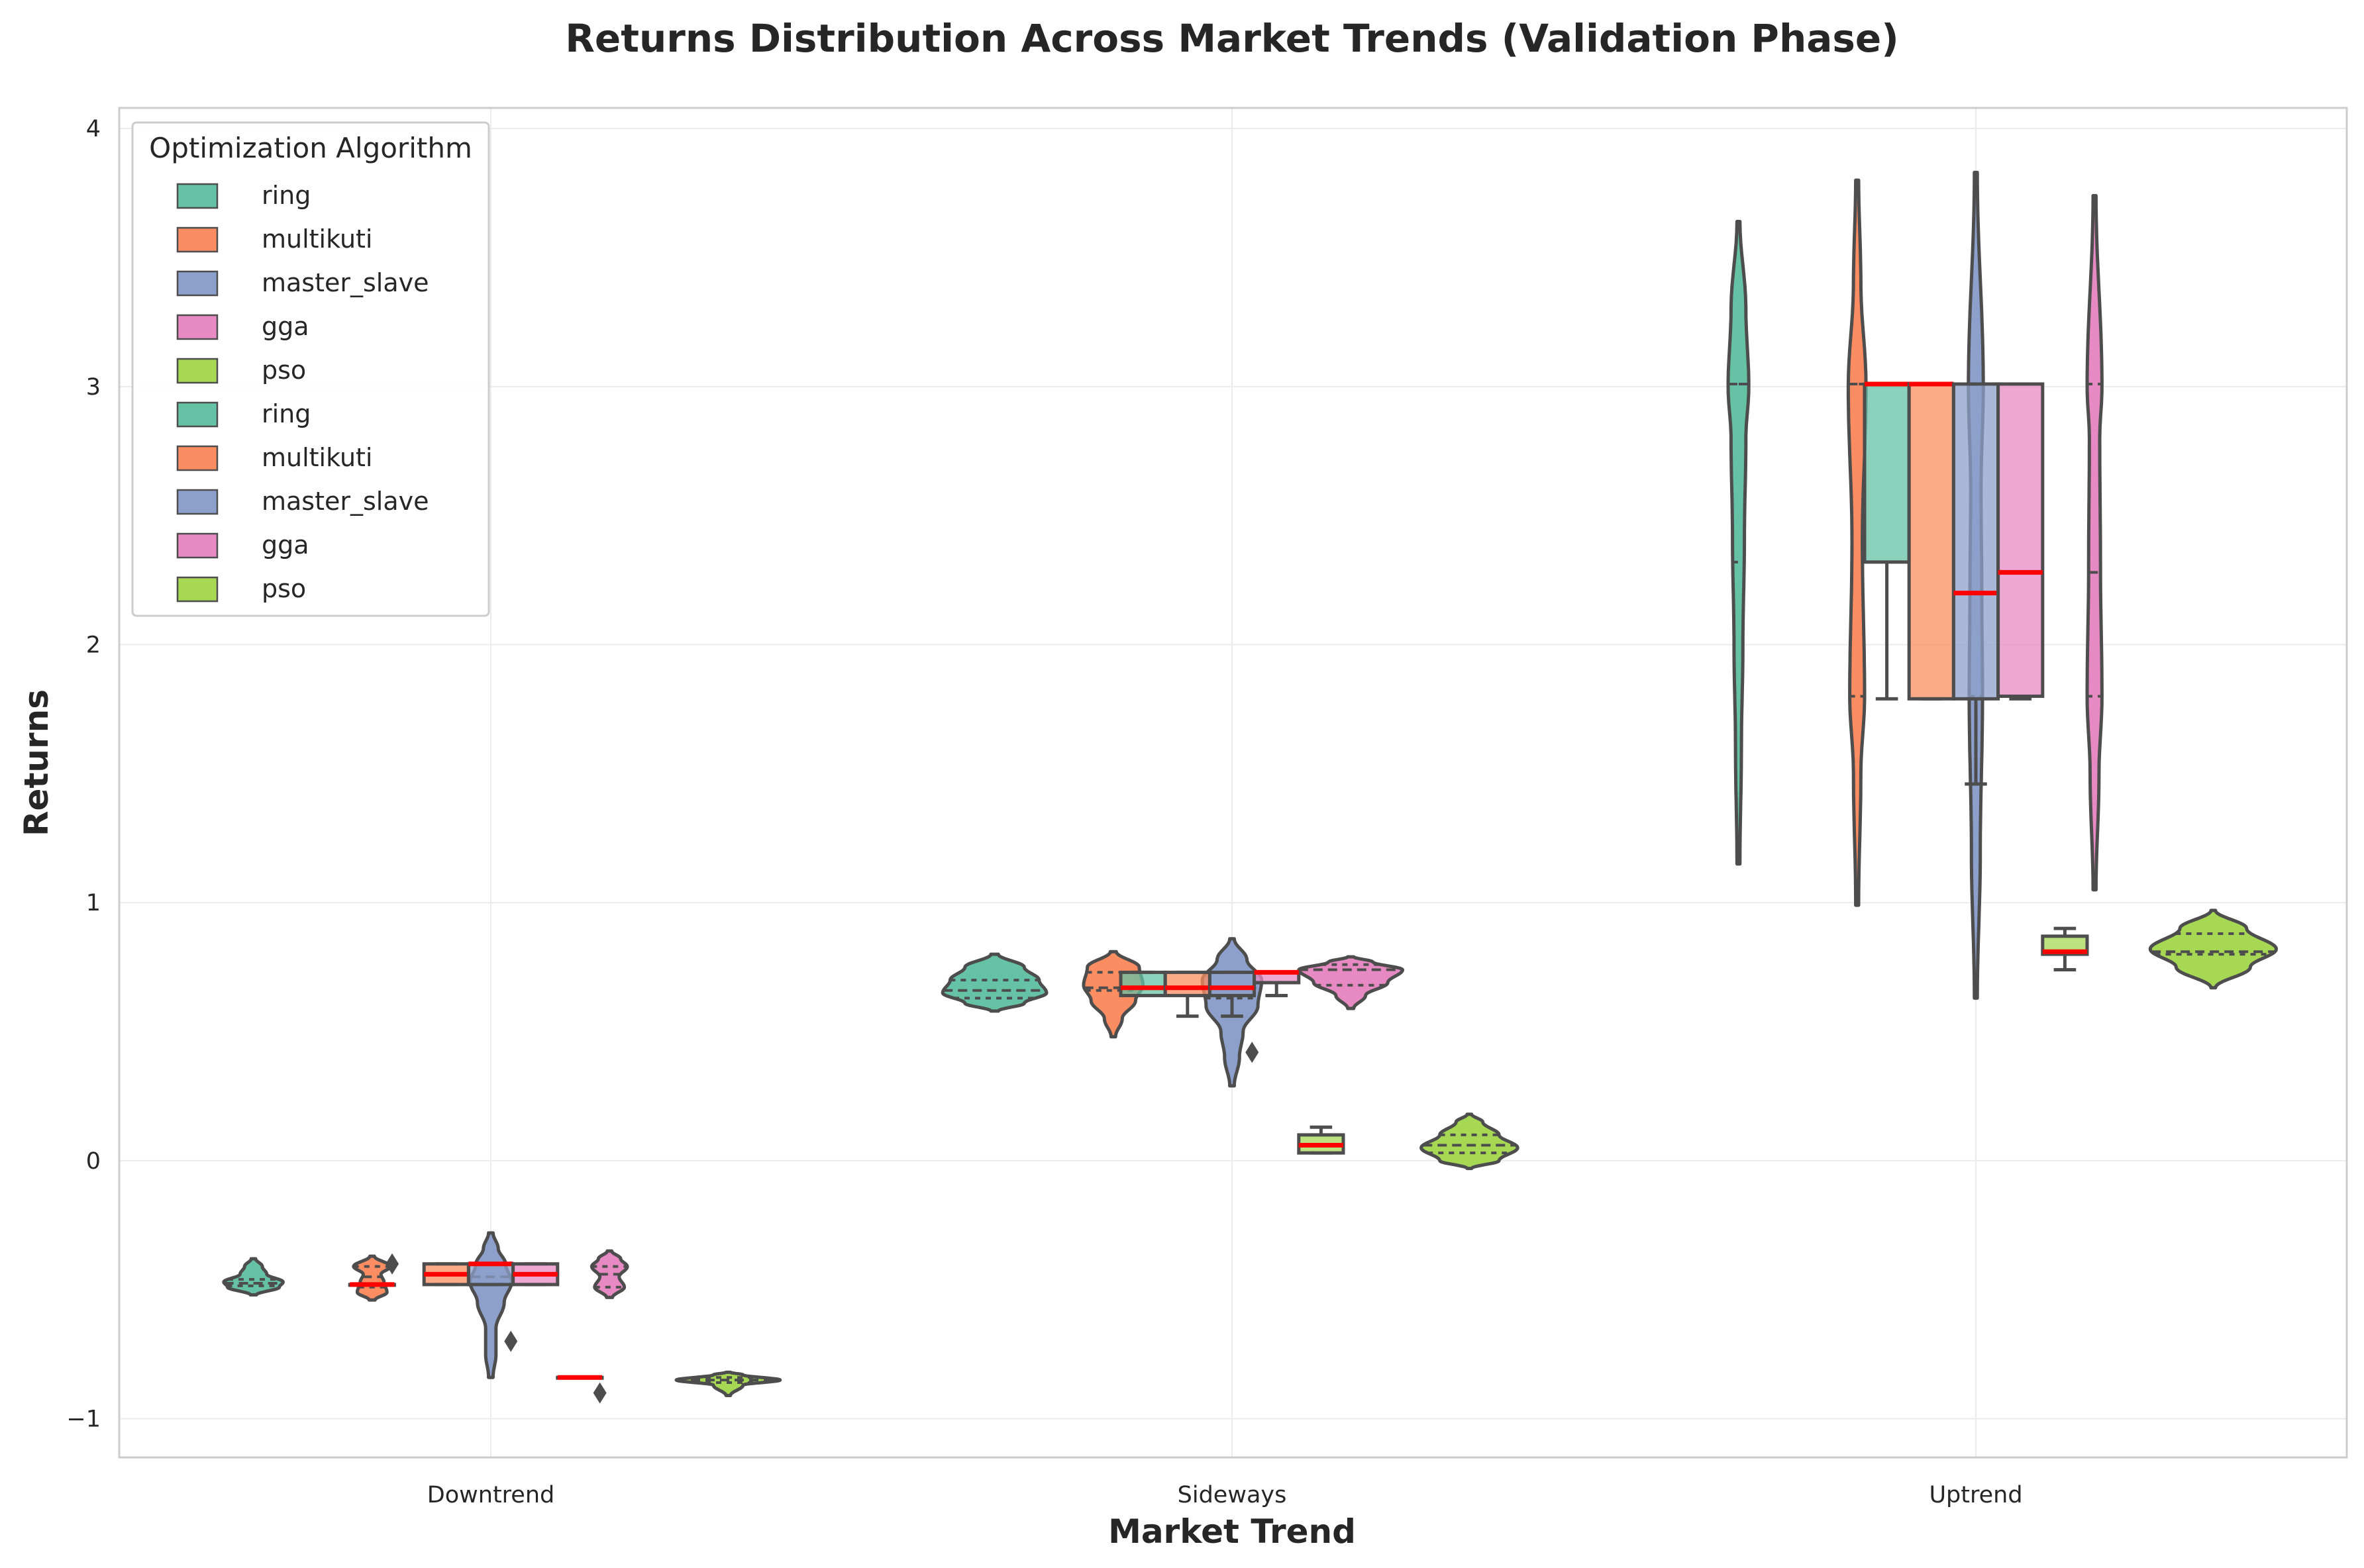 The height and width of the screenshot is (1568, 2364). I want to click on box-uptrend-master_slave, so click(1976, 541).